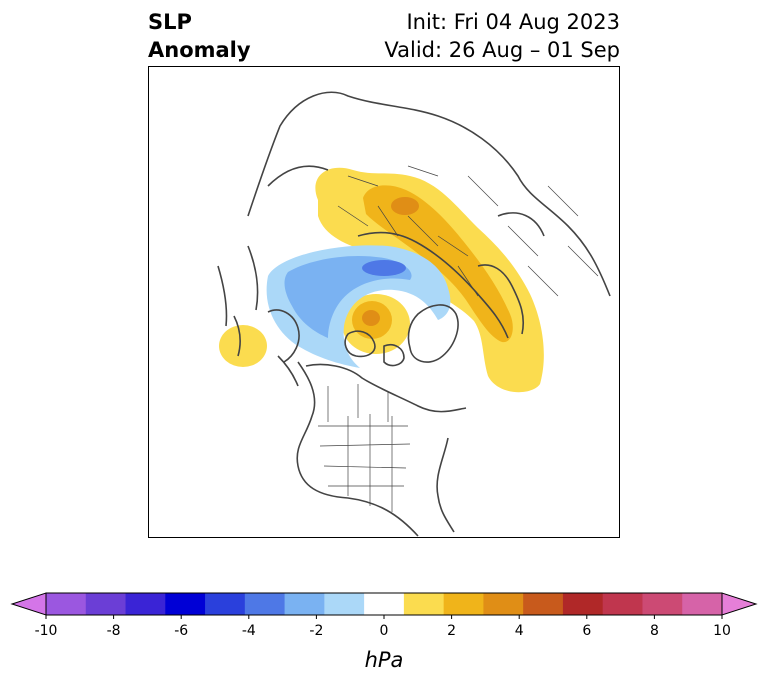 The image size is (768, 684). I want to click on title-line-2: Anomaly, so click(199, 50).